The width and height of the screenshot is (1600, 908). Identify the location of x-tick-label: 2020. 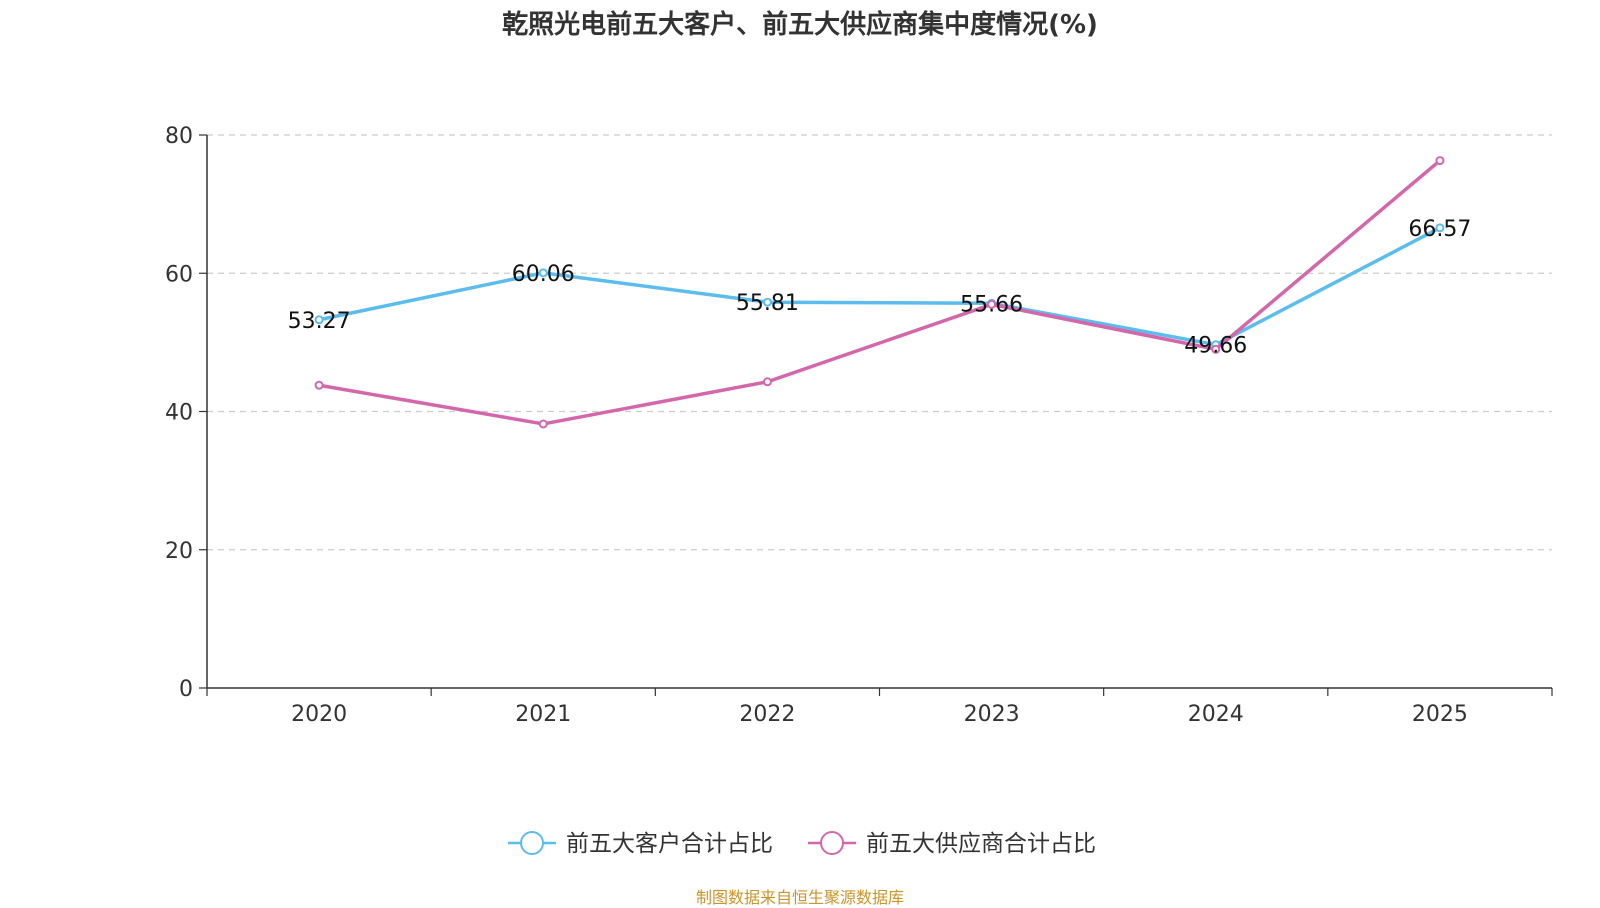
(319, 714).